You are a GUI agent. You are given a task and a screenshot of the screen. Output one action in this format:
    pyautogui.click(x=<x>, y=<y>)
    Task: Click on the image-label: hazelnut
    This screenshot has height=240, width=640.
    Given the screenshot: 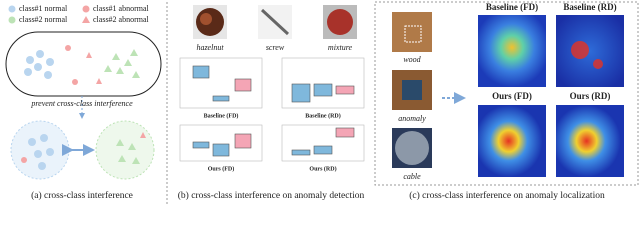 What is the action you would take?
    pyautogui.click(x=210, y=47)
    